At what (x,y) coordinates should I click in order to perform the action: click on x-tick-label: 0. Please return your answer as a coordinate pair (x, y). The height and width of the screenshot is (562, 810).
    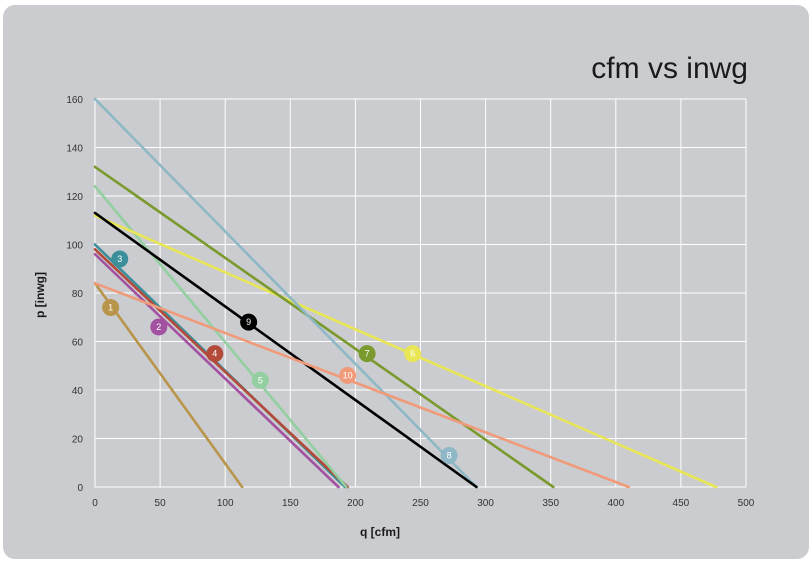
    Looking at the image, I should click on (95, 503).